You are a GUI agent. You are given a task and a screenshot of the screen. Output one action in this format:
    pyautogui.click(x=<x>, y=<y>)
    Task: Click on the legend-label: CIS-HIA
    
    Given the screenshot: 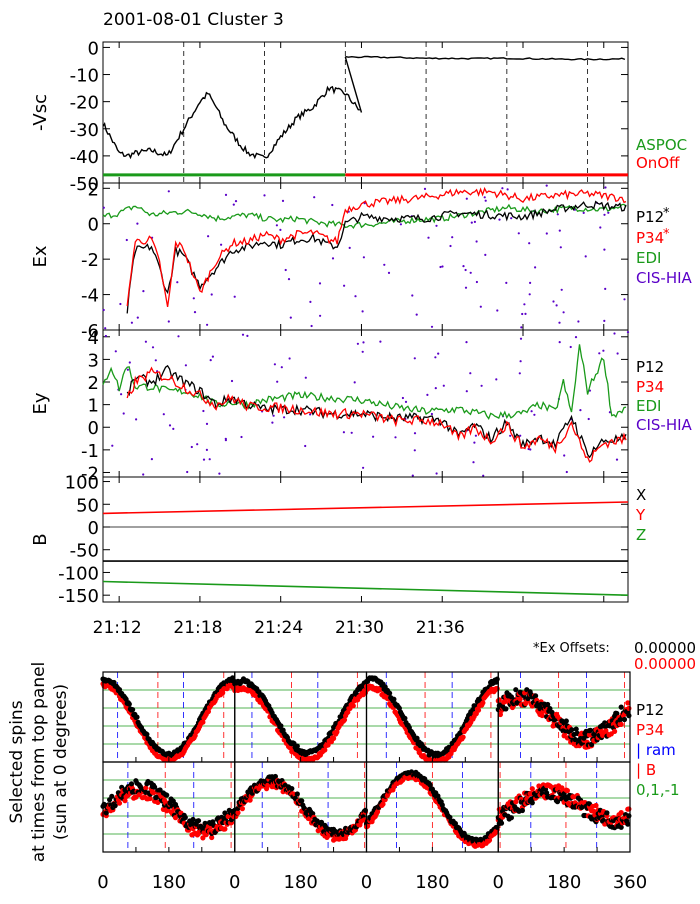 What is the action you would take?
    pyautogui.click(x=664, y=425)
    